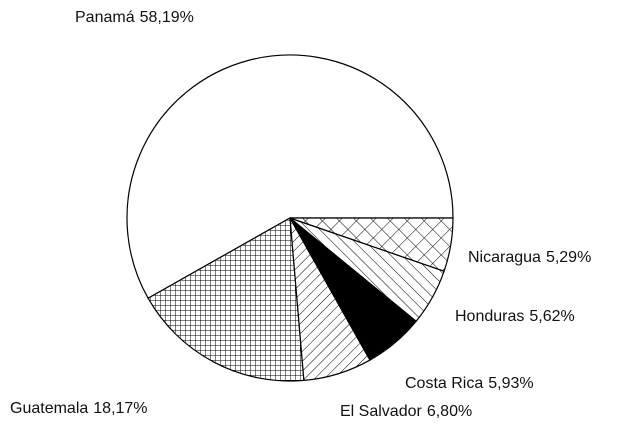  I want to click on value-label: 18,17%, so click(120, 408).